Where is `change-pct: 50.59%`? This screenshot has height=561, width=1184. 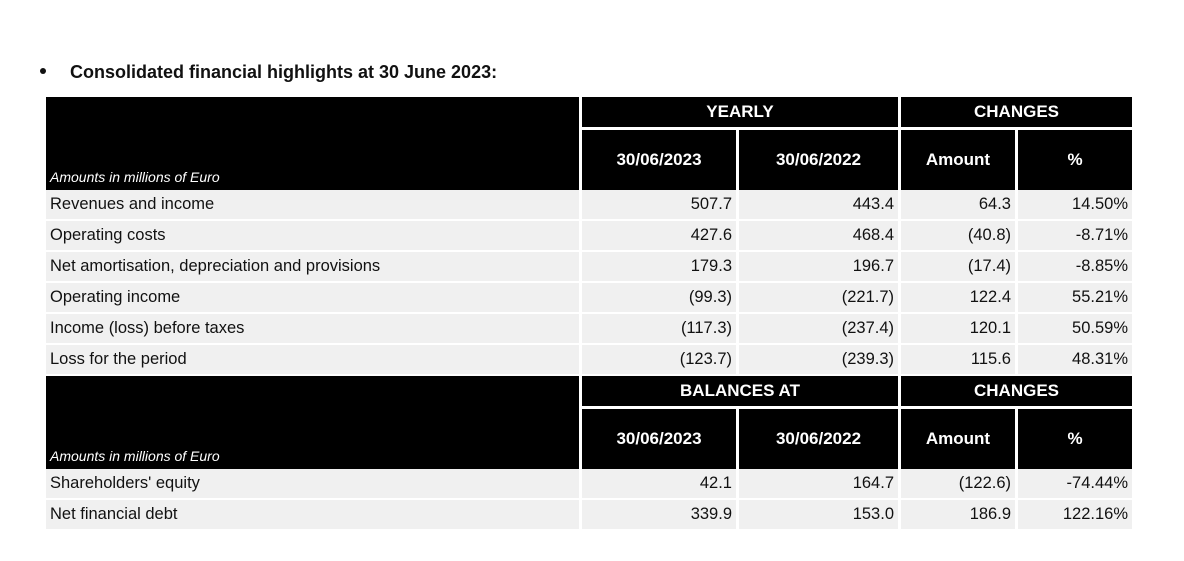
change-pct: 50.59% is located at coordinates (1074, 329).